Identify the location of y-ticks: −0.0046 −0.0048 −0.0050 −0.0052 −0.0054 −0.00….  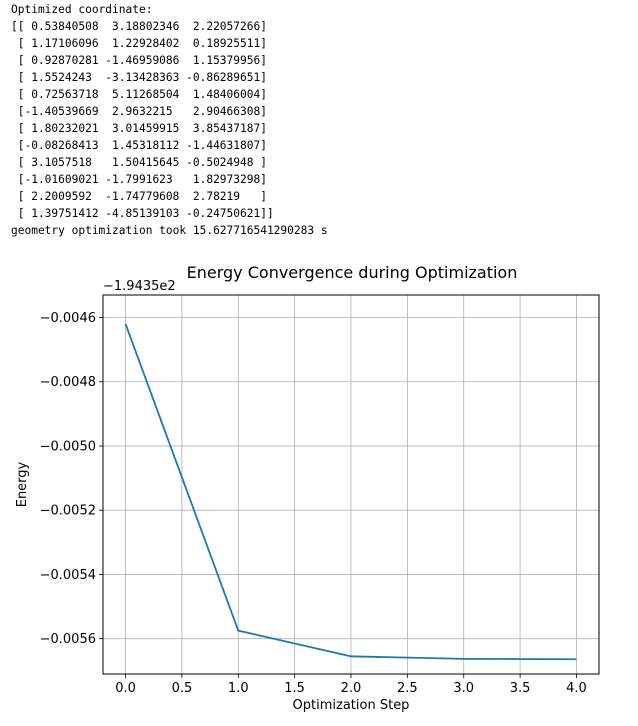
(71, 479).